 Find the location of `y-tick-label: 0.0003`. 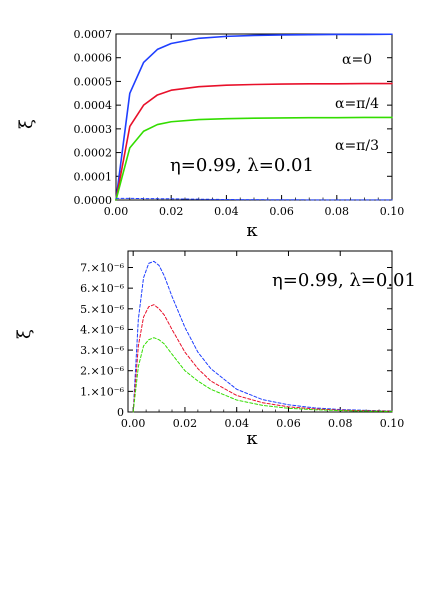

y-tick-label: 0.0003 is located at coordinates (93, 129).